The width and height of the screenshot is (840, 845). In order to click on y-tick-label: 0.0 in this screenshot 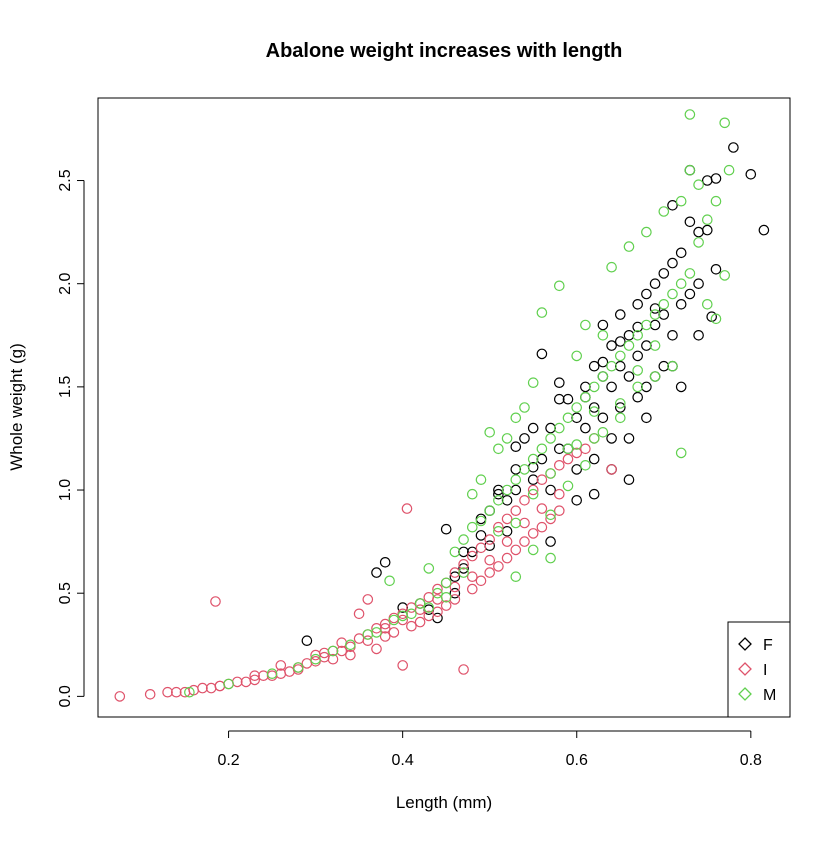, I will do `click(65, 696)`.